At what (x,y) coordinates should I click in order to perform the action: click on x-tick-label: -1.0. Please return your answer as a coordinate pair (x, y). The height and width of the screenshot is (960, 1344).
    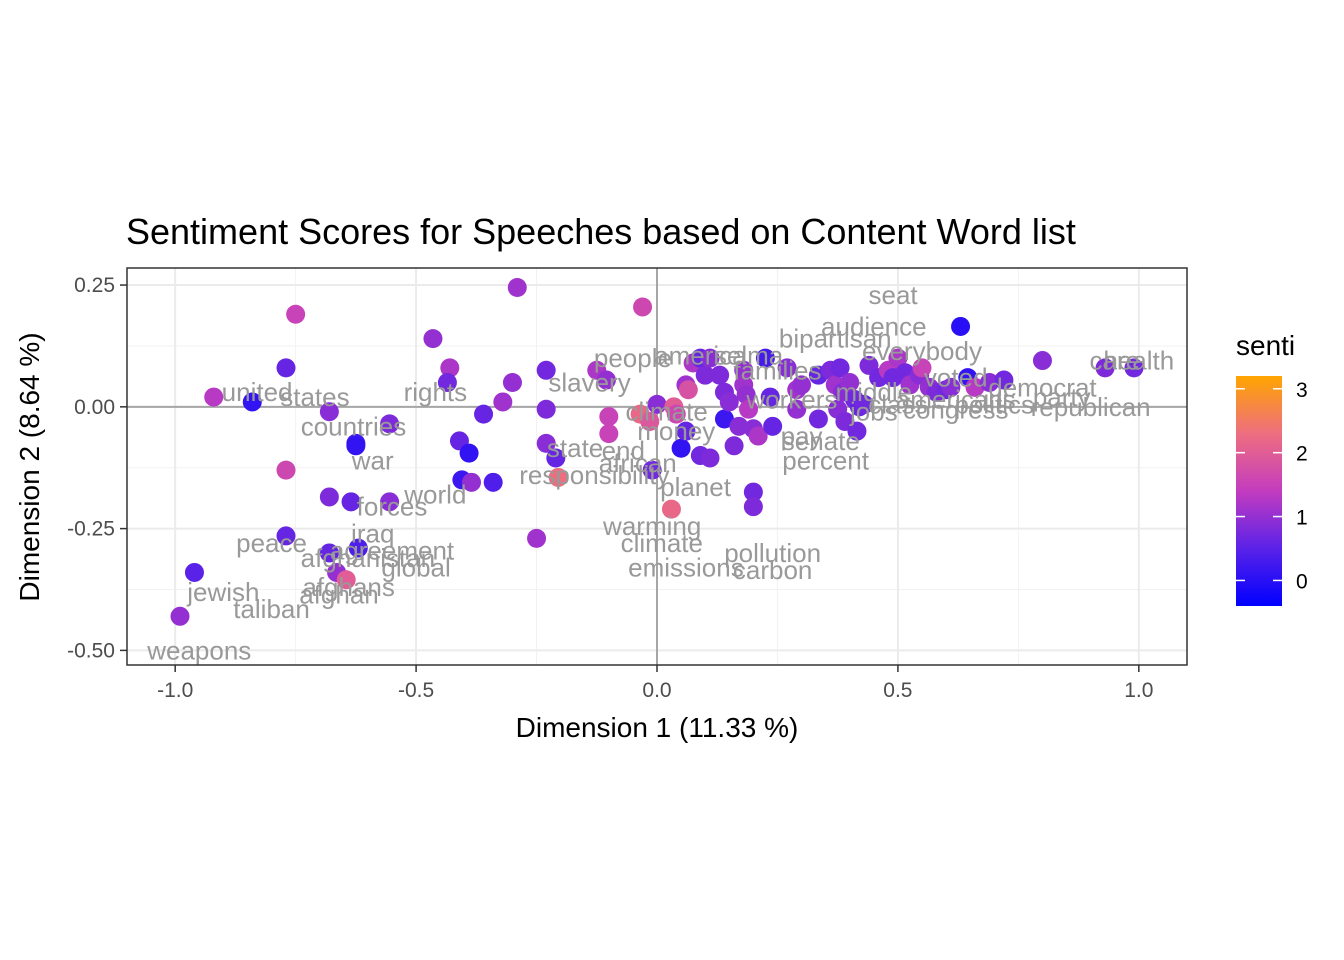
    Looking at the image, I should click on (175, 690).